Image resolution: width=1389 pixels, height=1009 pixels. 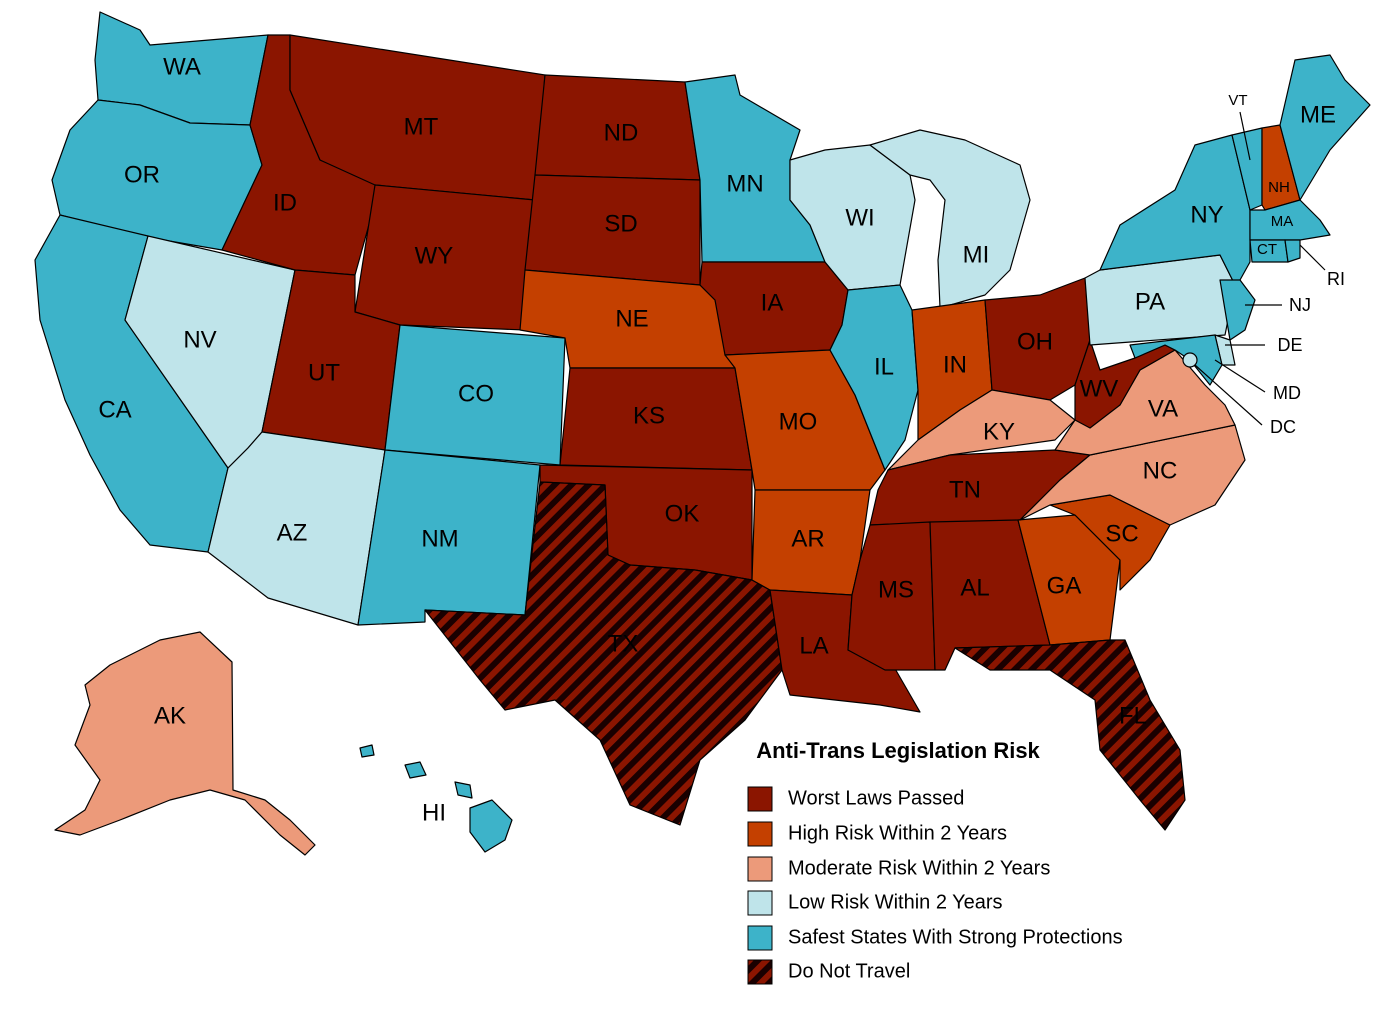 I want to click on label-nv: NV, so click(x=199, y=339).